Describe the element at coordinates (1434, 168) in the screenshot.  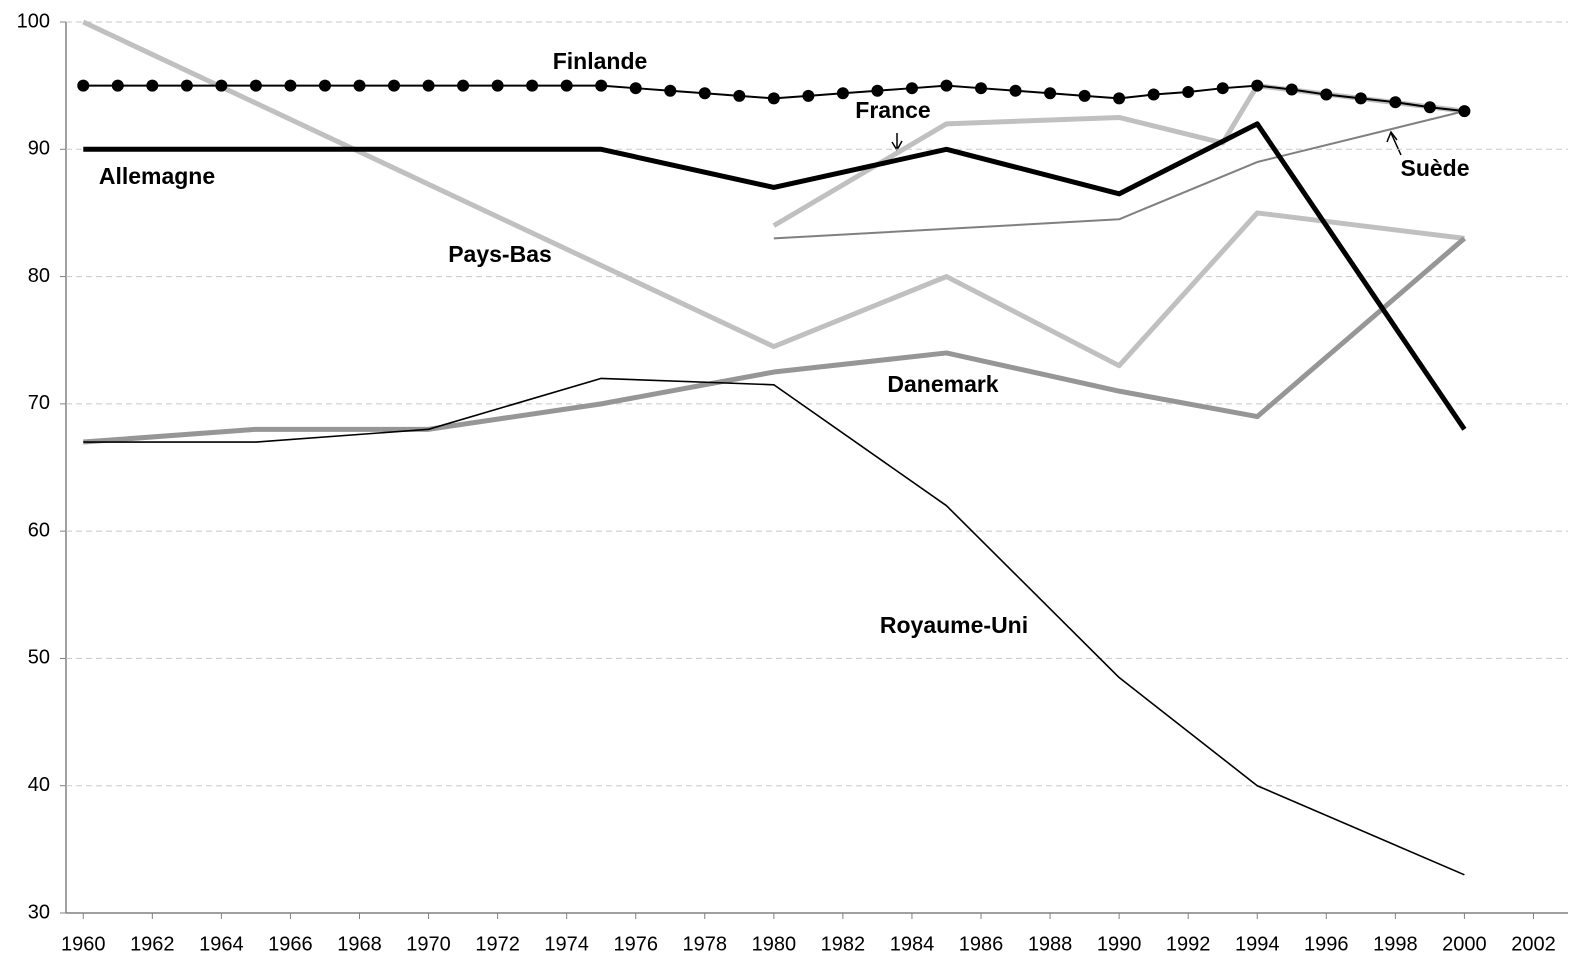
I see `series-label: Suède` at that location.